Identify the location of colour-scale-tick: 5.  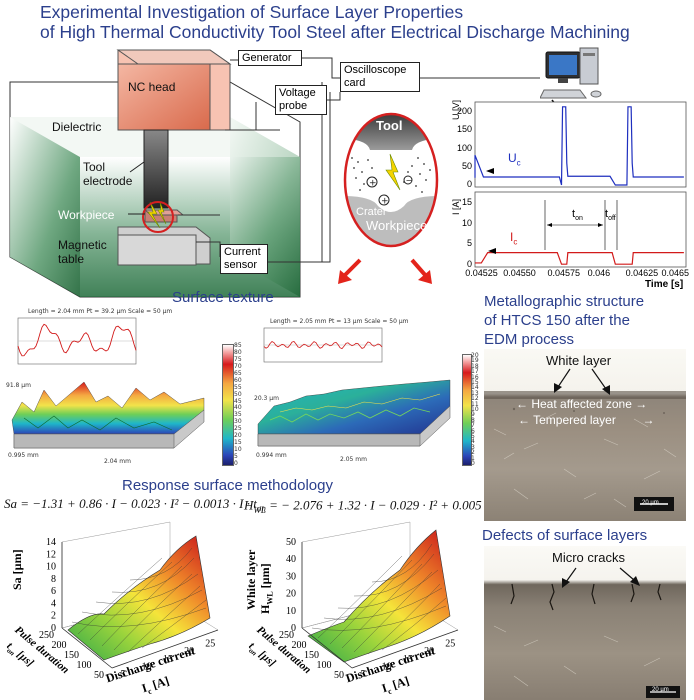
(236, 457).